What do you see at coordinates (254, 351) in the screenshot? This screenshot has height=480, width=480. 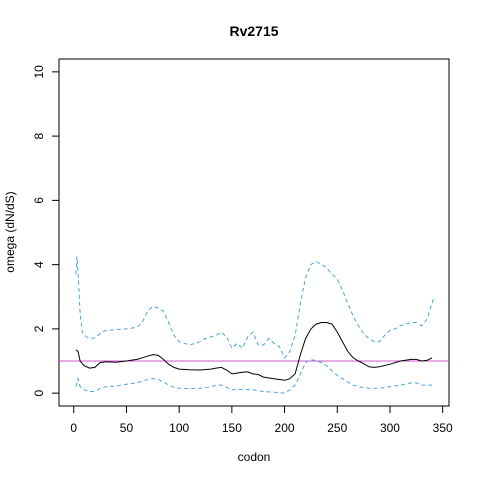 I see `omega-line` at bounding box center [254, 351].